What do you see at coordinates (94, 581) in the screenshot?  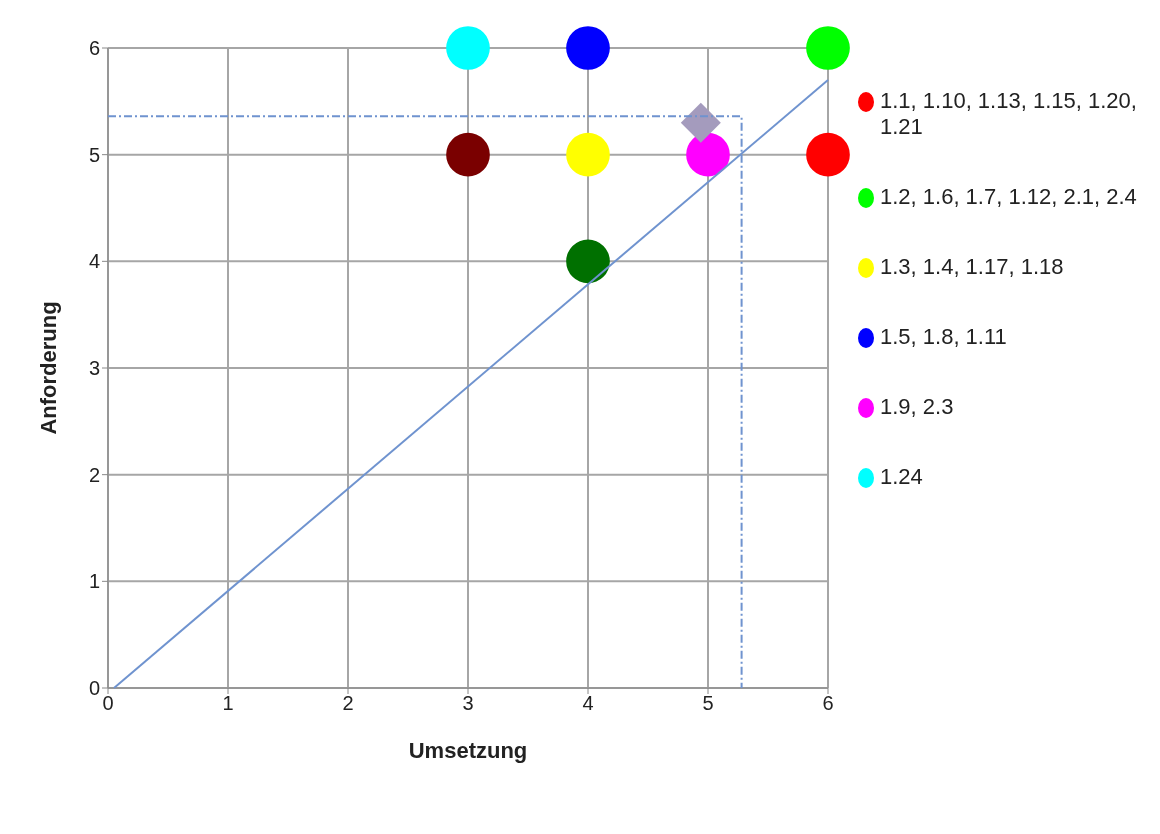 I see `y-tick-label: 1` at bounding box center [94, 581].